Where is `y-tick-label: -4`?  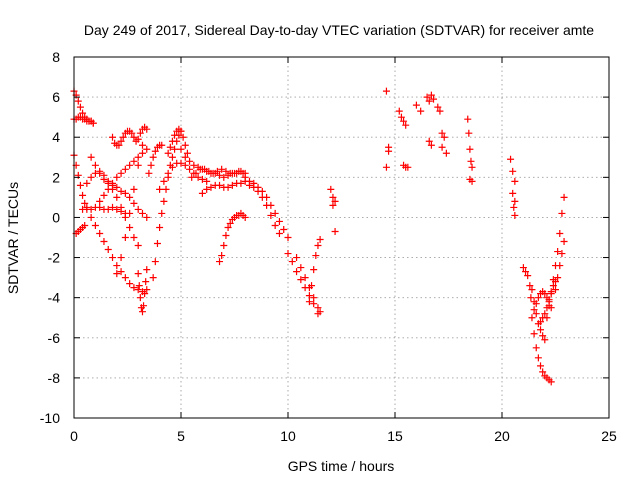
y-tick-label: -4 is located at coordinates (54, 298).